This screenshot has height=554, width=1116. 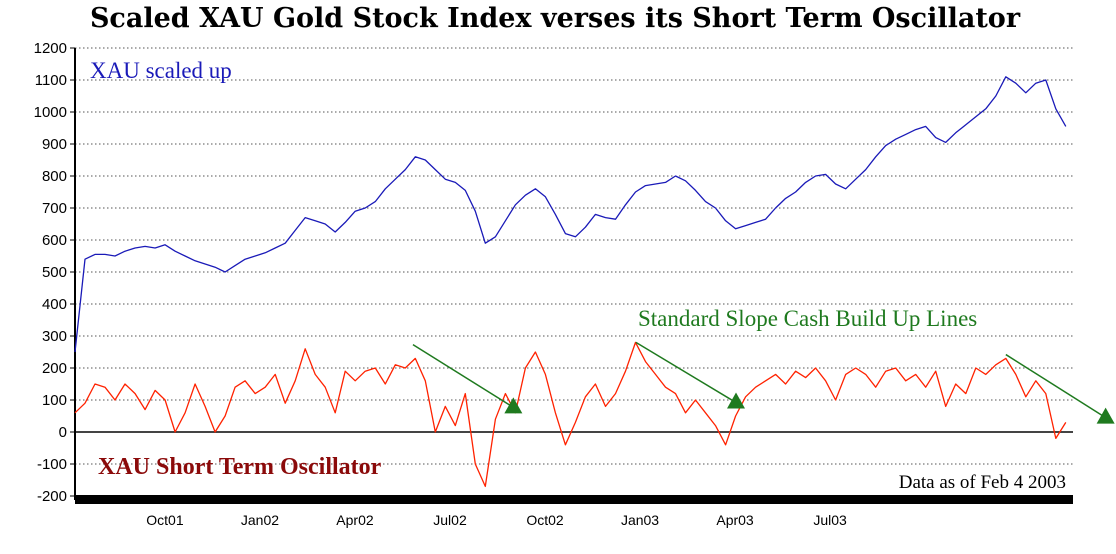 I want to click on x-tick-label: Oct01, so click(x=165, y=520).